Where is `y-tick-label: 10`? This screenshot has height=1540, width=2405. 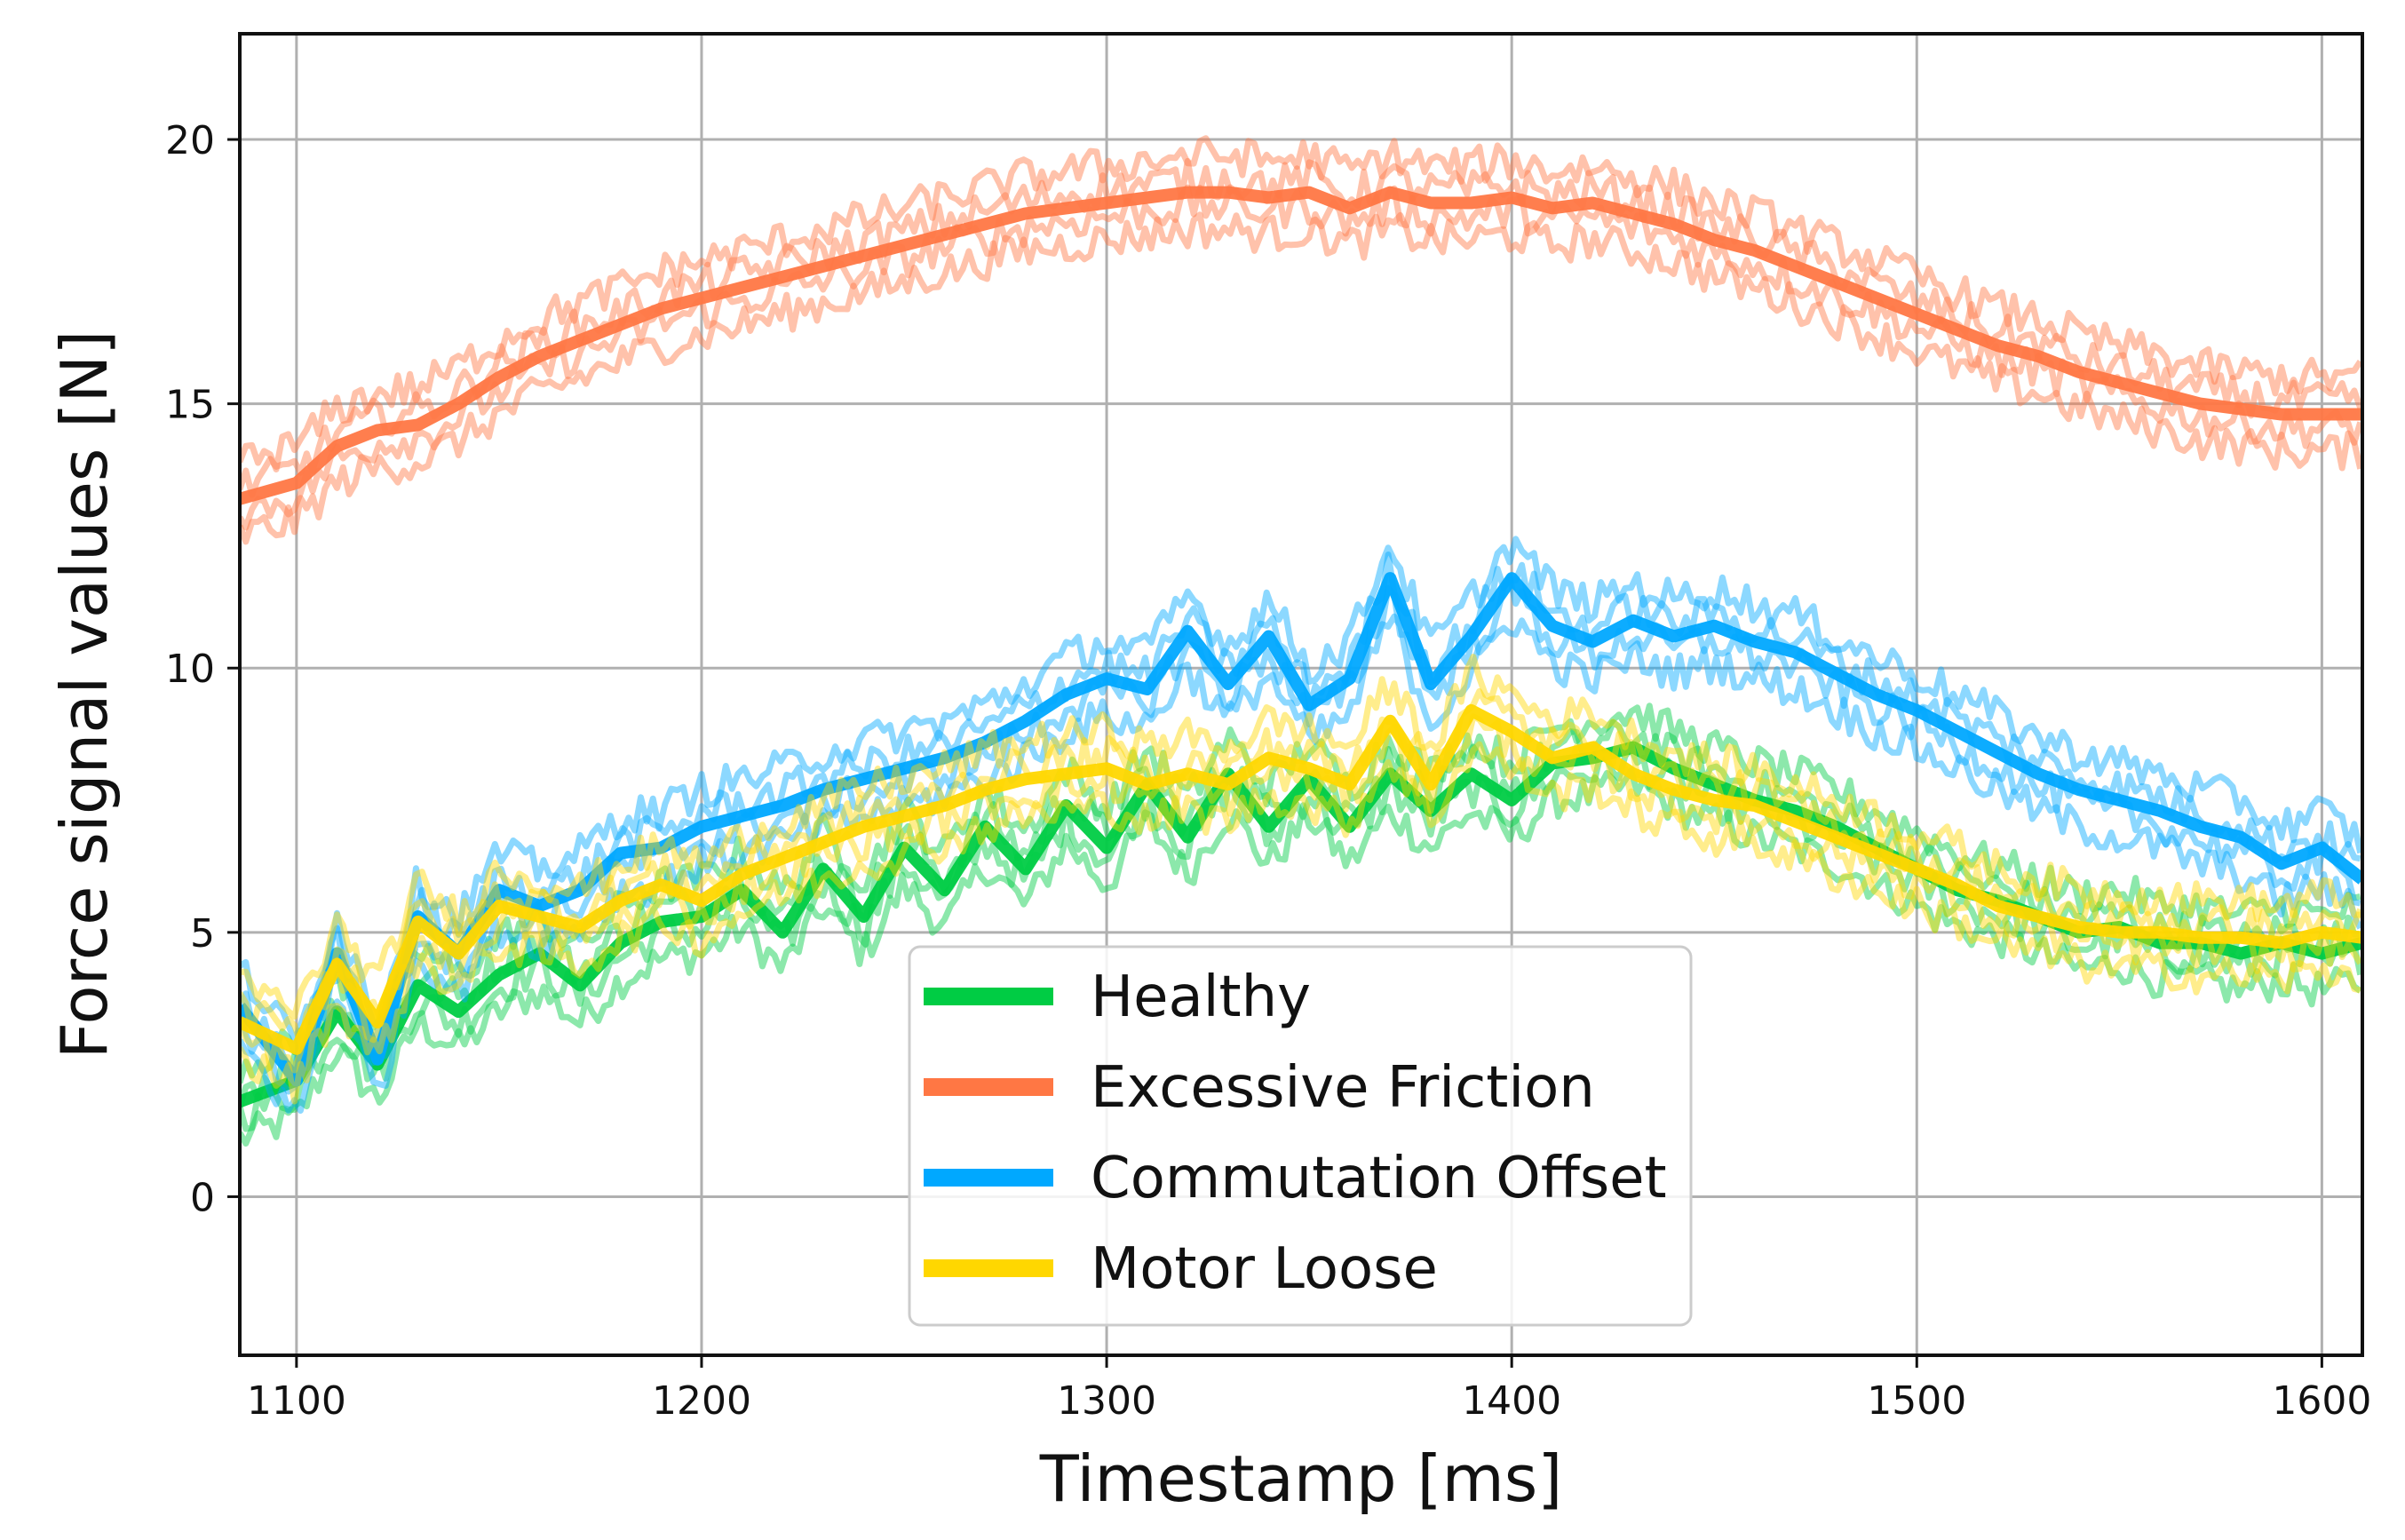 y-tick-label: 10 is located at coordinates (190, 670).